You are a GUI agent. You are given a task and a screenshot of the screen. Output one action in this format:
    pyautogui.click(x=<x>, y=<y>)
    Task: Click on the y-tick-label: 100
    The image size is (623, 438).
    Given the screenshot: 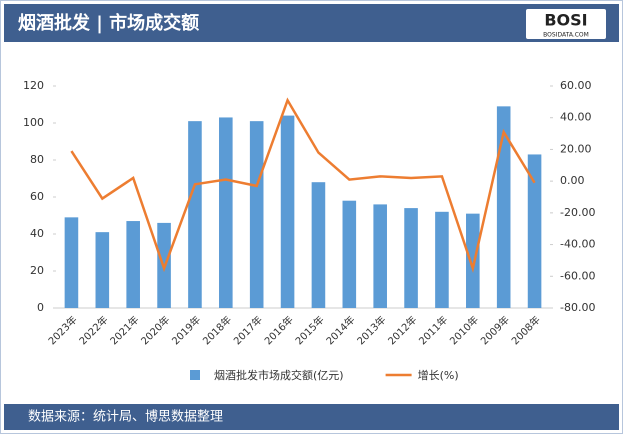 What is the action you would take?
    pyautogui.click(x=33, y=122)
    